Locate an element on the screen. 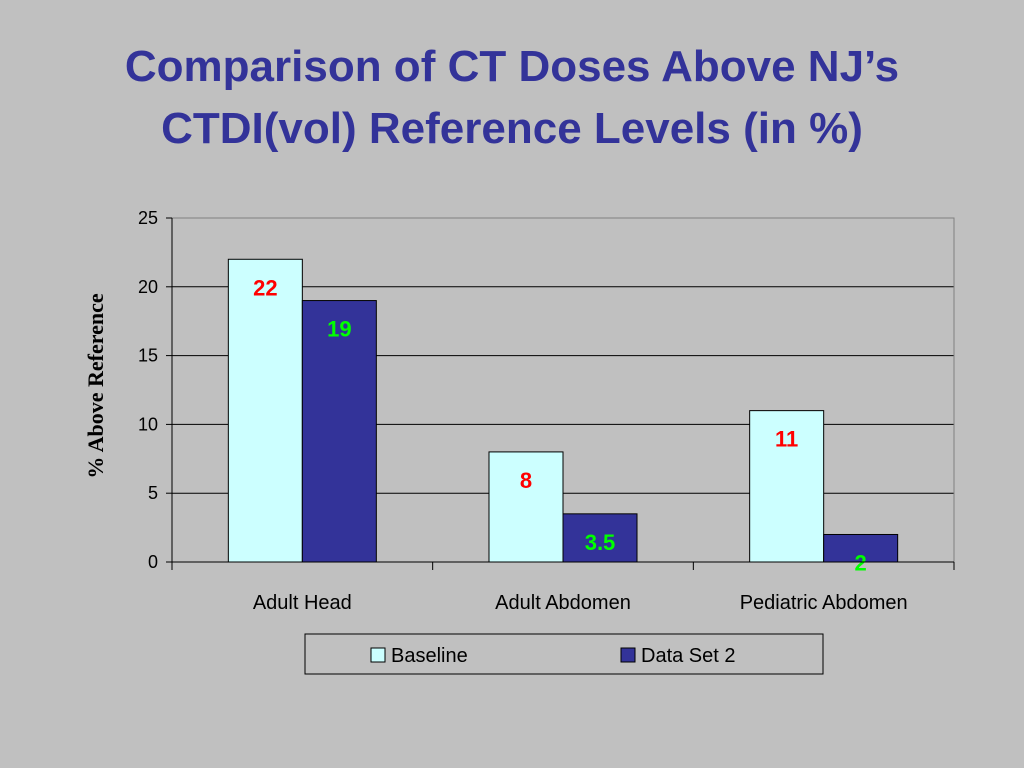 Image resolution: width=1024 pixels, height=768 pixels. y-tick-label: 10 is located at coordinates (148, 424).